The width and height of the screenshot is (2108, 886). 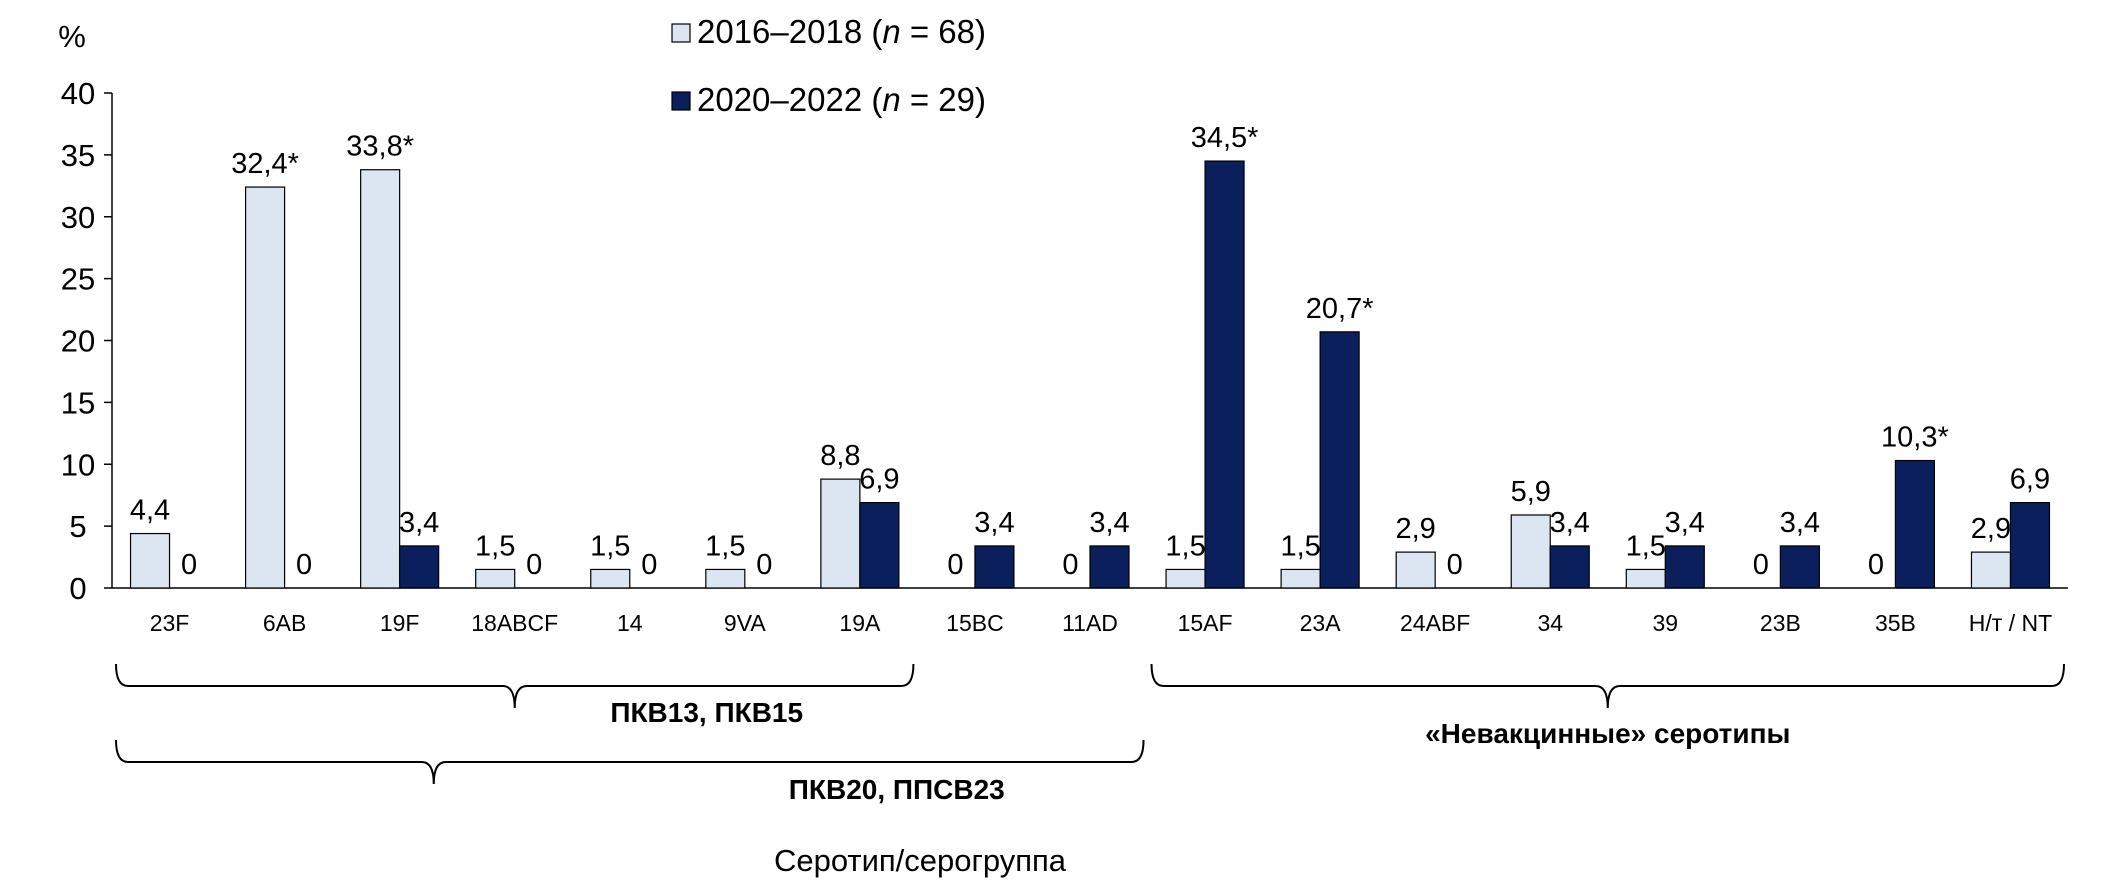 What do you see at coordinates (265, 164) in the screenshot?
I see `data-label: 32,4*` at bounding box center [265, 164].